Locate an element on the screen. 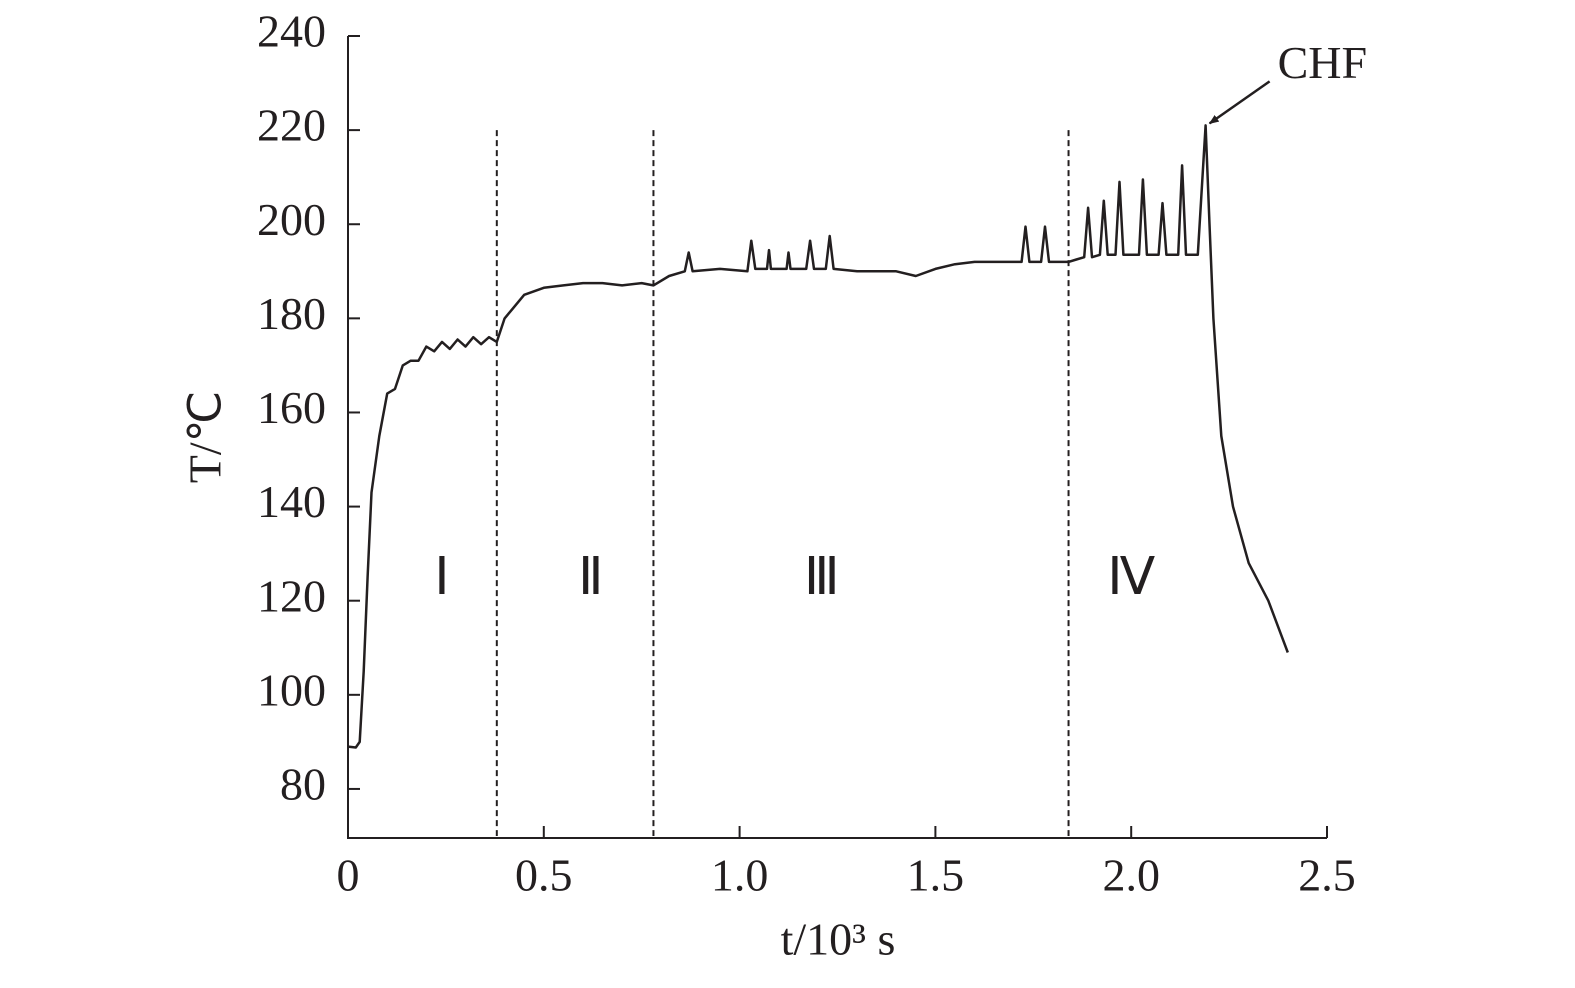 This screenshot has height=988, width=1575. x-axis-label: t/10³ s is located at coordinates (838, 939).